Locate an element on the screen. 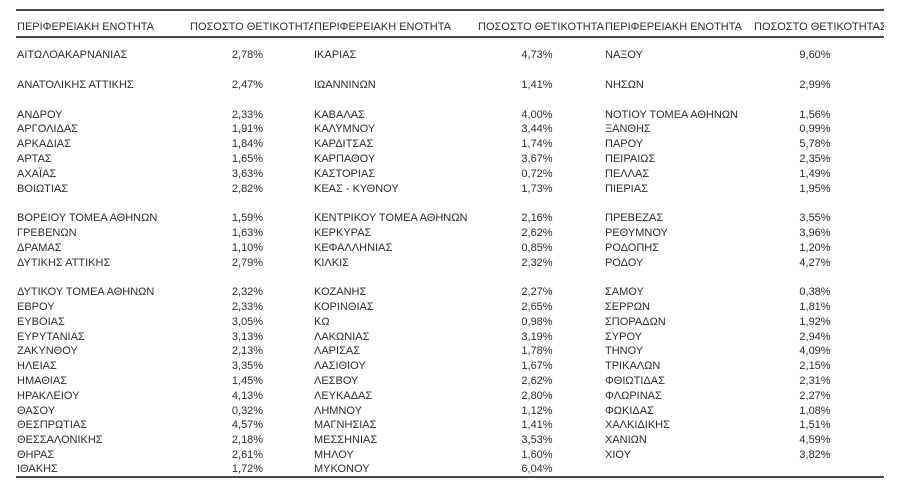 Image resolution: width=900 pixels, height=501 pixels. region-name-cell: ΚΑΡΠΑΘΟΥ is located at coordinates (345, 158).